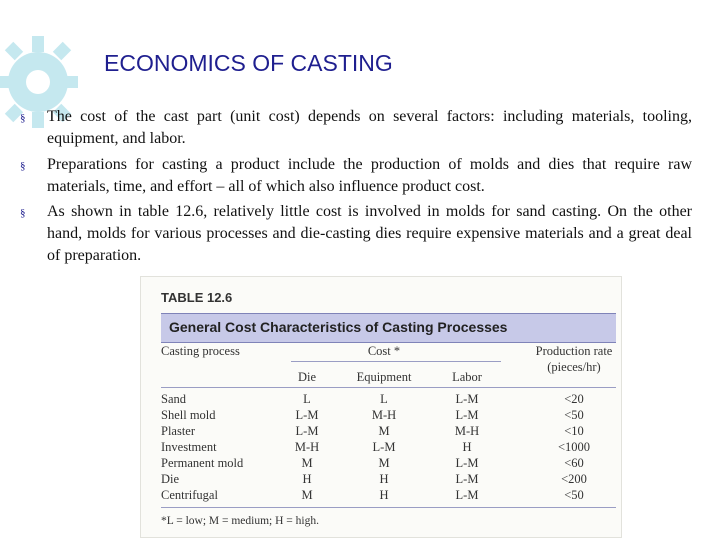 The image size is (720, 540). What do you see at coordinates (39, 82) in the screenshot?
I see `gear-icon` at bounding box center [39, 82].